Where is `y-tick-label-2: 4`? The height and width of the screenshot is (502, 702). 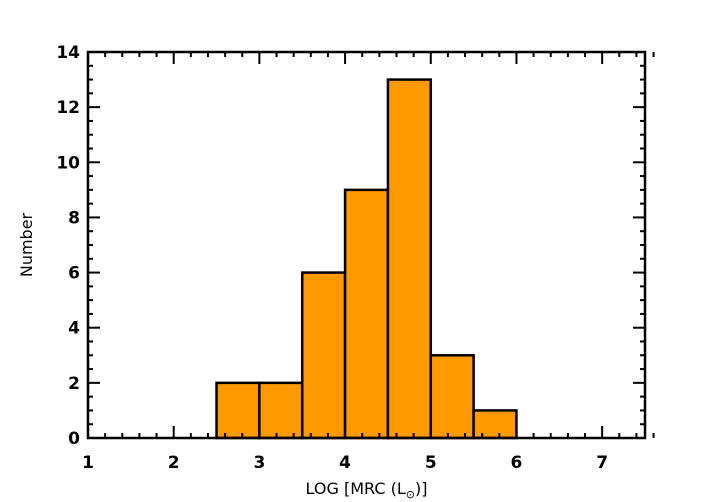 y-tick-label-2: 4 is located at coordinates (74, 329).